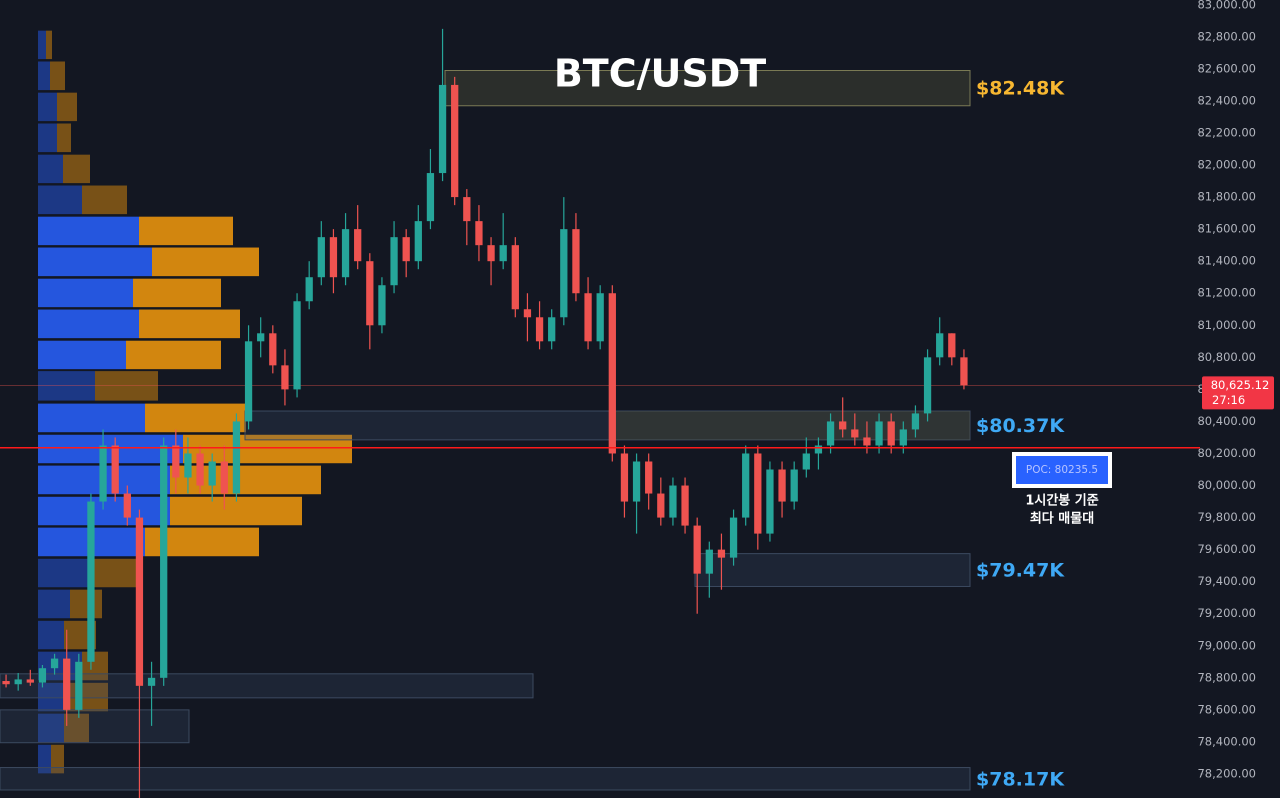 The width and height of the screenshot is (1280, 798). I want to click on countdown: 27:16, so click(1228, 400).